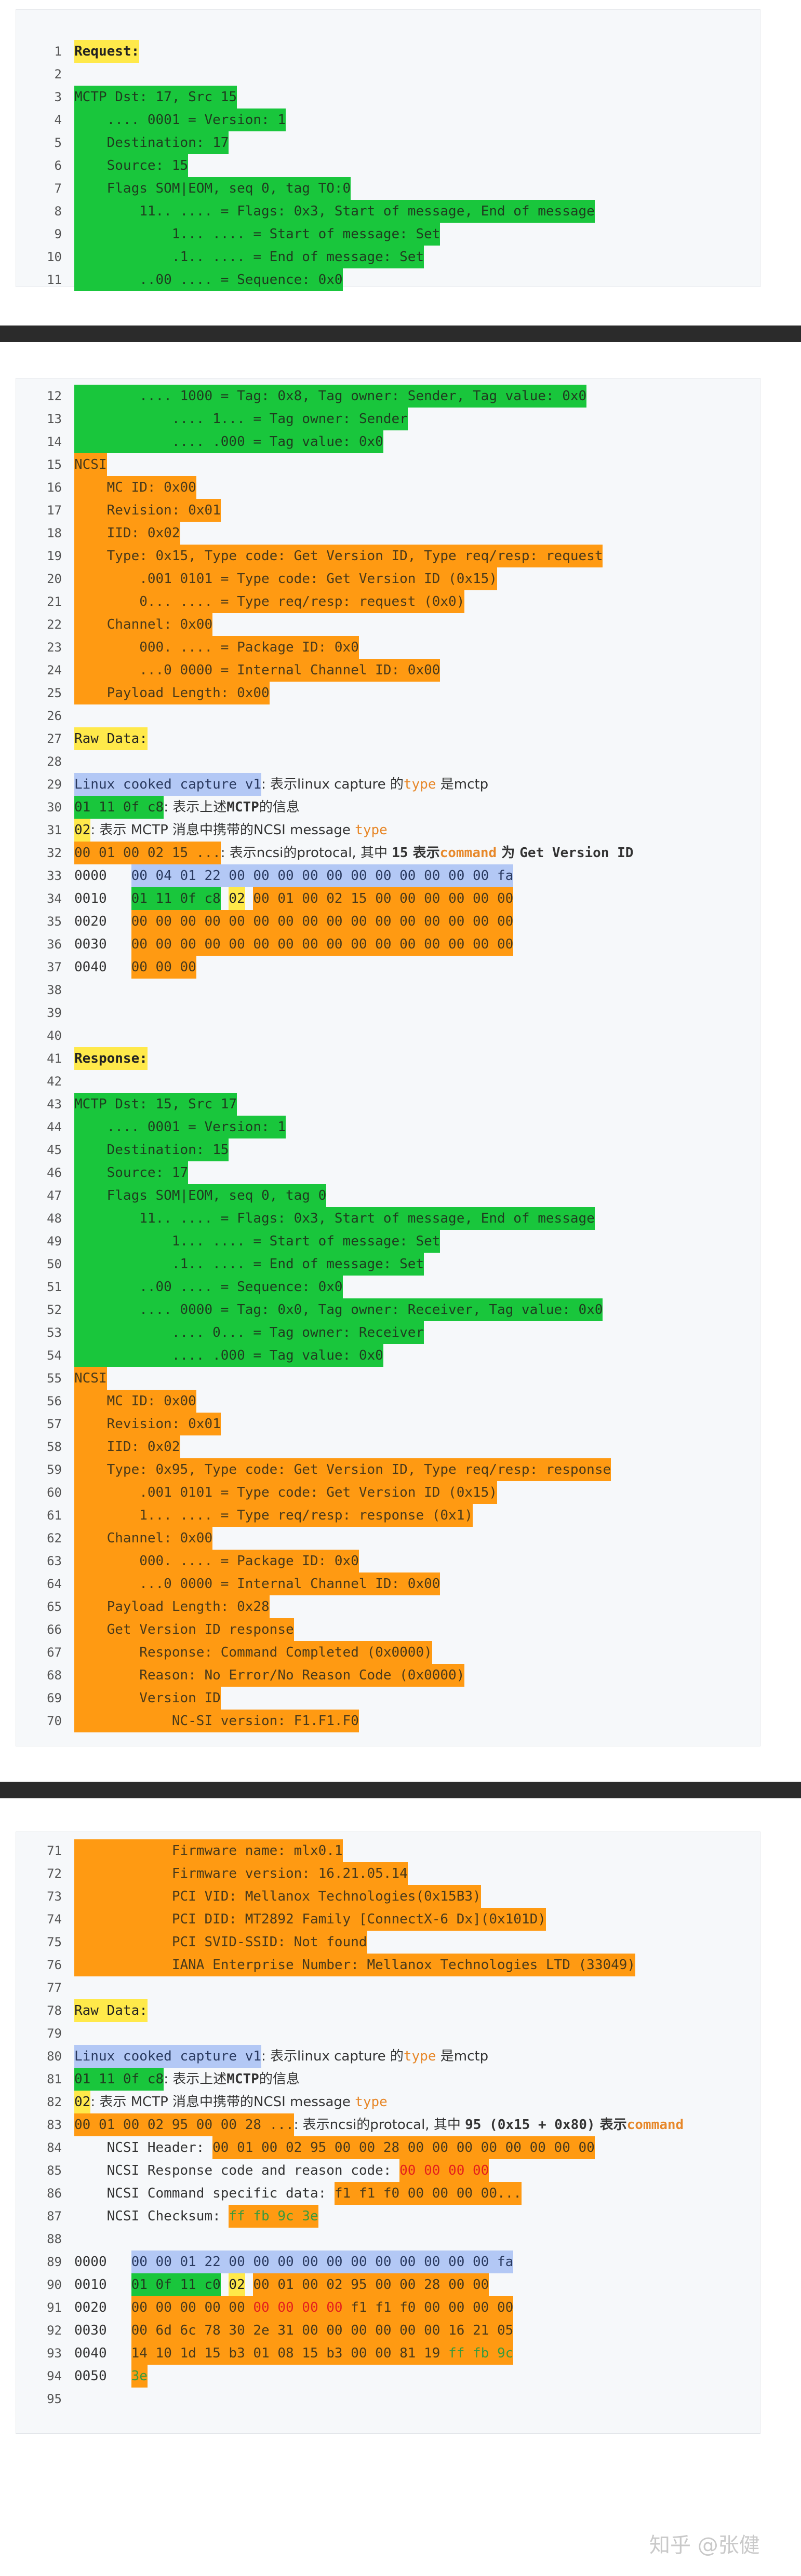  What do you see at coordinates (388, 738) in the screenshot?
I see `code-line: 27 Raw Data:` at bounding box center [388, 738].